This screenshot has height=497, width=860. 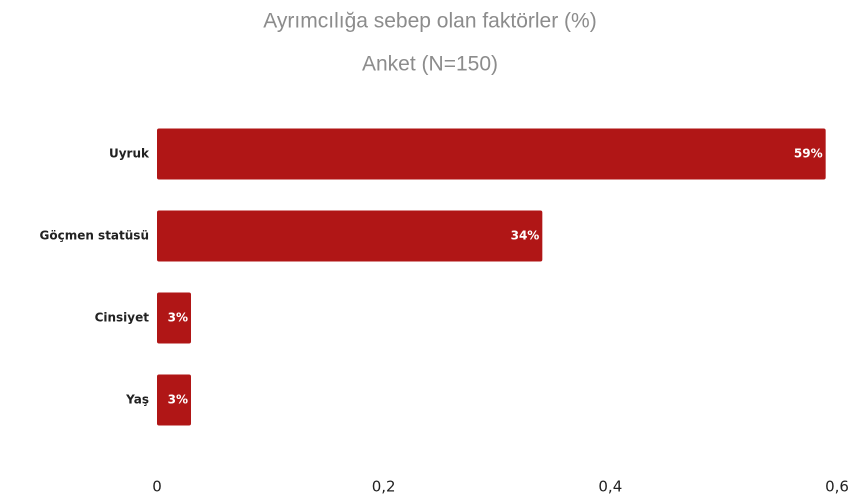 What do you see at coordinates (837, 487) in the screenshot?
I see `x-tick-label: 0,6` at bounding box center [837, 487].